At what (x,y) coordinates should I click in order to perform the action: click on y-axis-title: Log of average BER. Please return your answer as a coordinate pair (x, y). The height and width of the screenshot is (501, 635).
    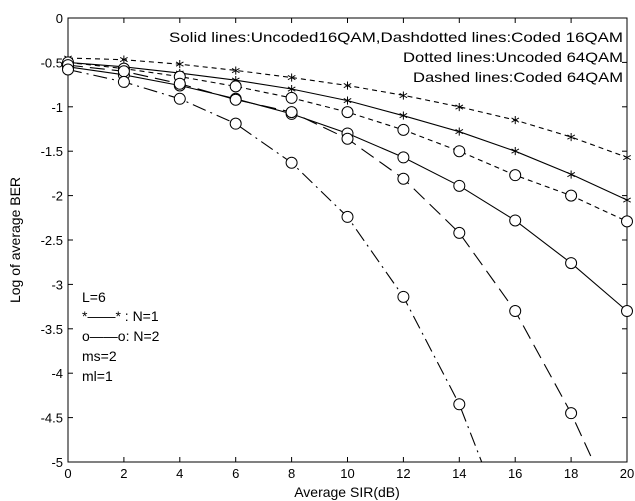
    Looking at the image, I should click on (15, 240).